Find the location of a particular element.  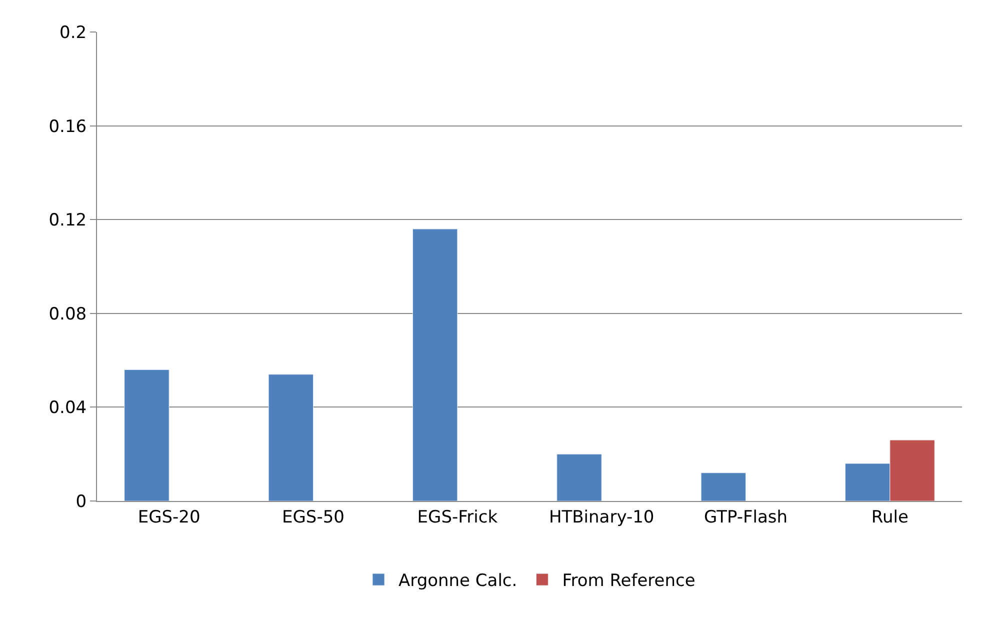

legend-label: Argonne Calc. is located at coordinates (458, 581).